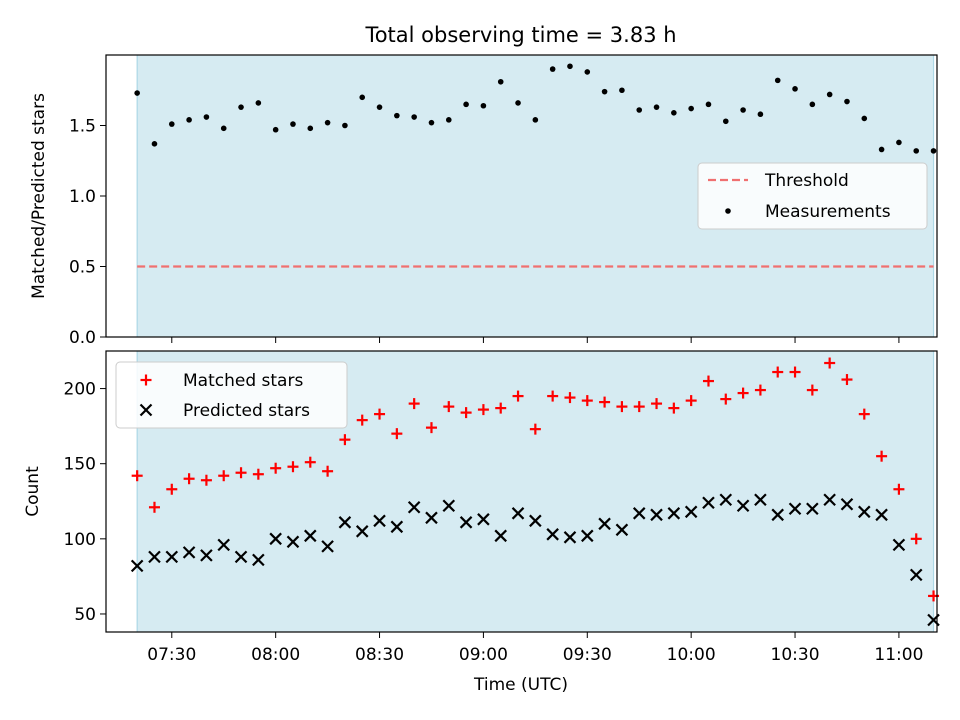 The height and width of the screenshot is (720, 960). Describe the element at coordinates (806, 181) in the screenshot. I see `legend-threshold-label: Threshold` at that location.